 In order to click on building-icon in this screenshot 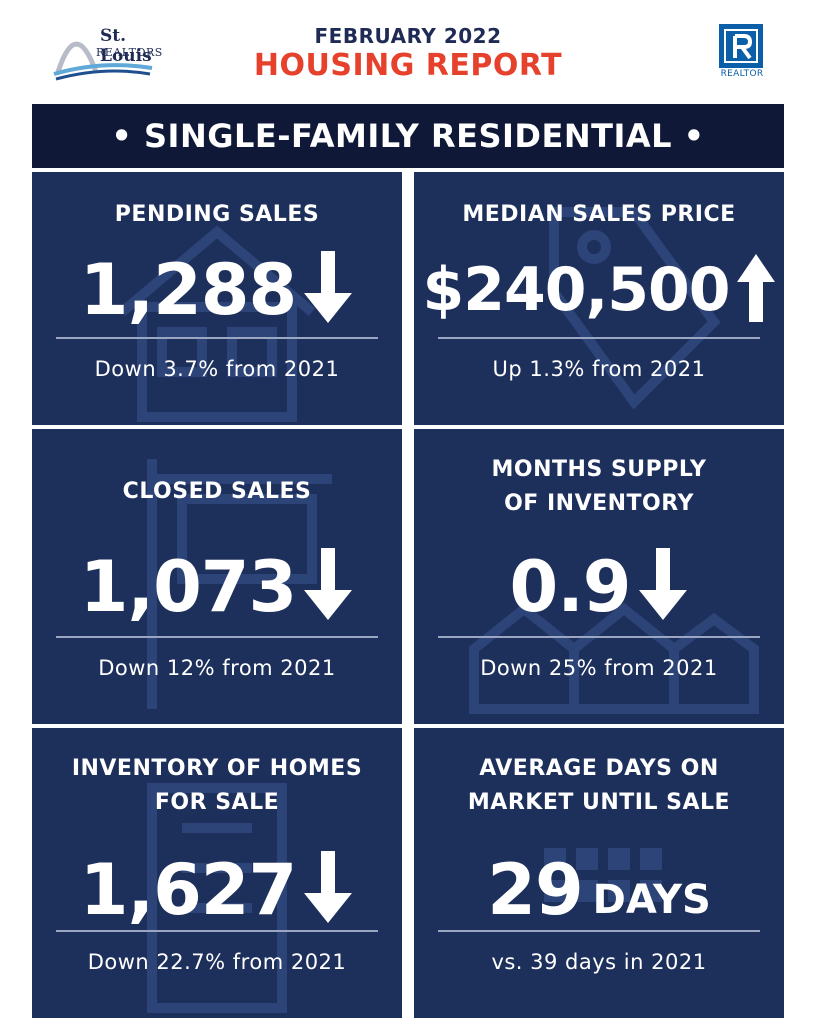, I will do `click(217, 873)`.